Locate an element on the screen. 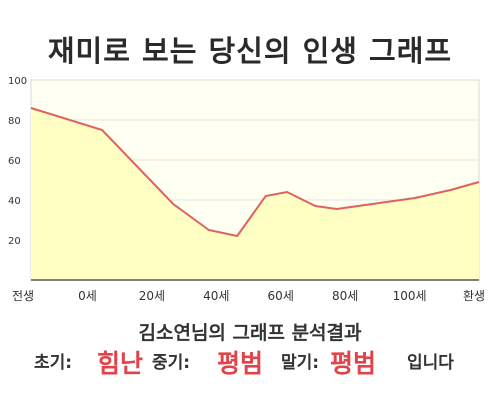  x-tick-label: 100세 is located at coordinates (410, 296).